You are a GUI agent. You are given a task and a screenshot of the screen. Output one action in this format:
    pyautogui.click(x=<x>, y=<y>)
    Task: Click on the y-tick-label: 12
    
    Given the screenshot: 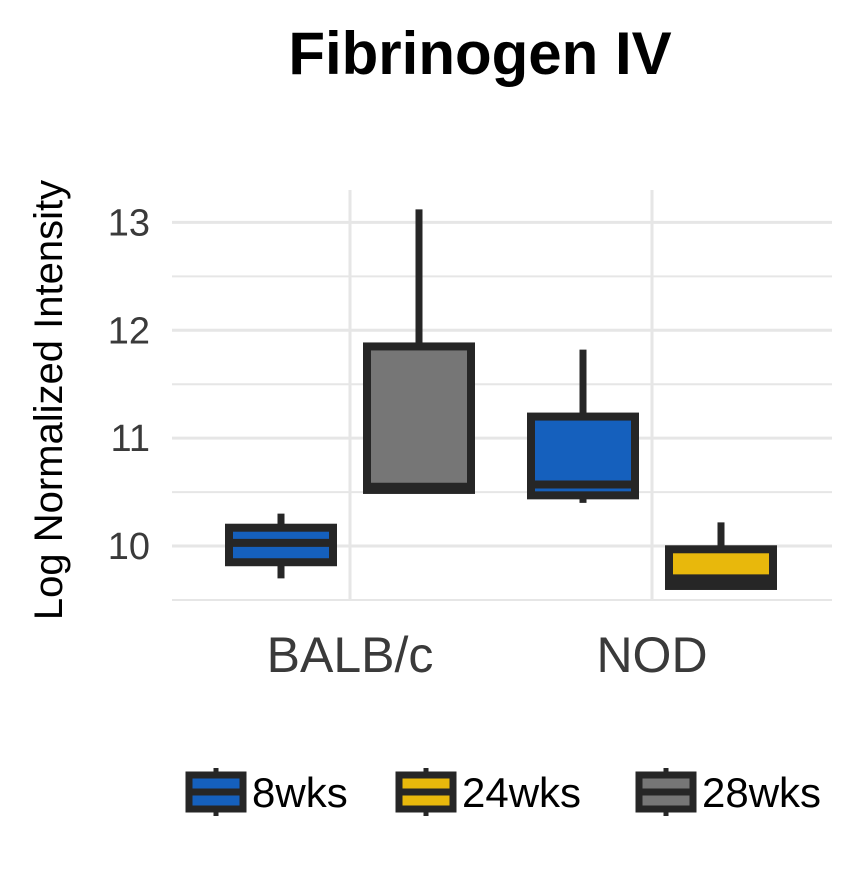 What is the action you would take?
    pyautogui.click(x=129, y=331)
    